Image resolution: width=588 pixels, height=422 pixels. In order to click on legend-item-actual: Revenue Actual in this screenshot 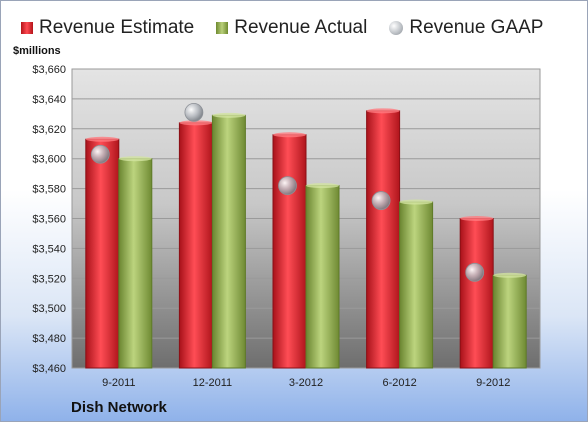, I will do `click(291, 28)`.